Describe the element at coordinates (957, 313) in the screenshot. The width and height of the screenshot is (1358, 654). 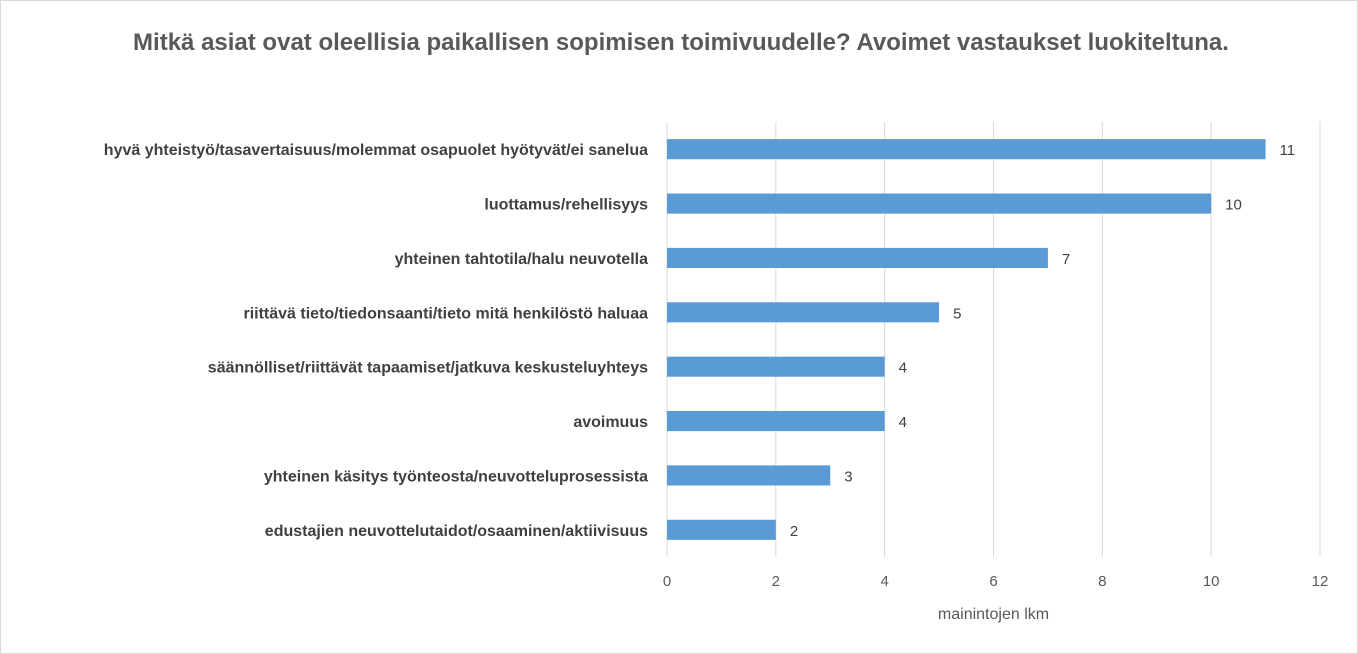
I see `data-label: 5` at that location.